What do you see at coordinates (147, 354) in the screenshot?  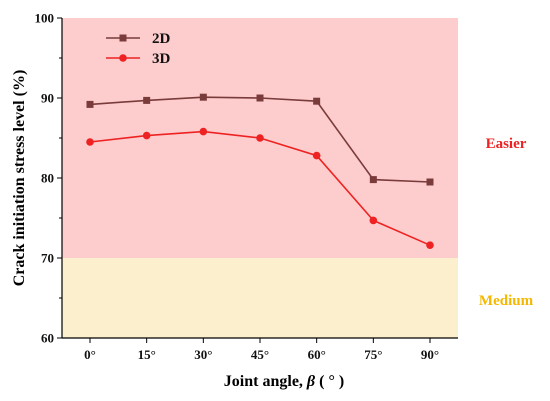 I see `x-tick-label: 15°` at bounding box center [147, 354].